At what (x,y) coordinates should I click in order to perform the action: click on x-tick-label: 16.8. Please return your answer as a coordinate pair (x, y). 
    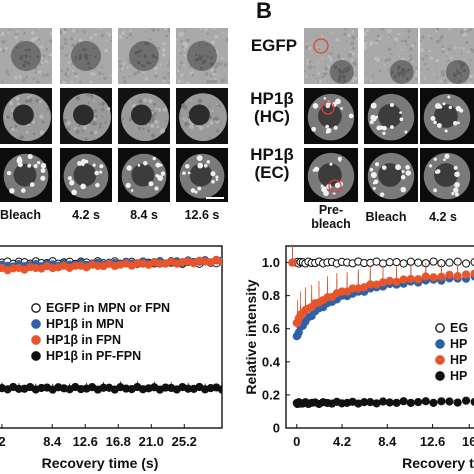
    Looking at the image, I should click on (118, 441).